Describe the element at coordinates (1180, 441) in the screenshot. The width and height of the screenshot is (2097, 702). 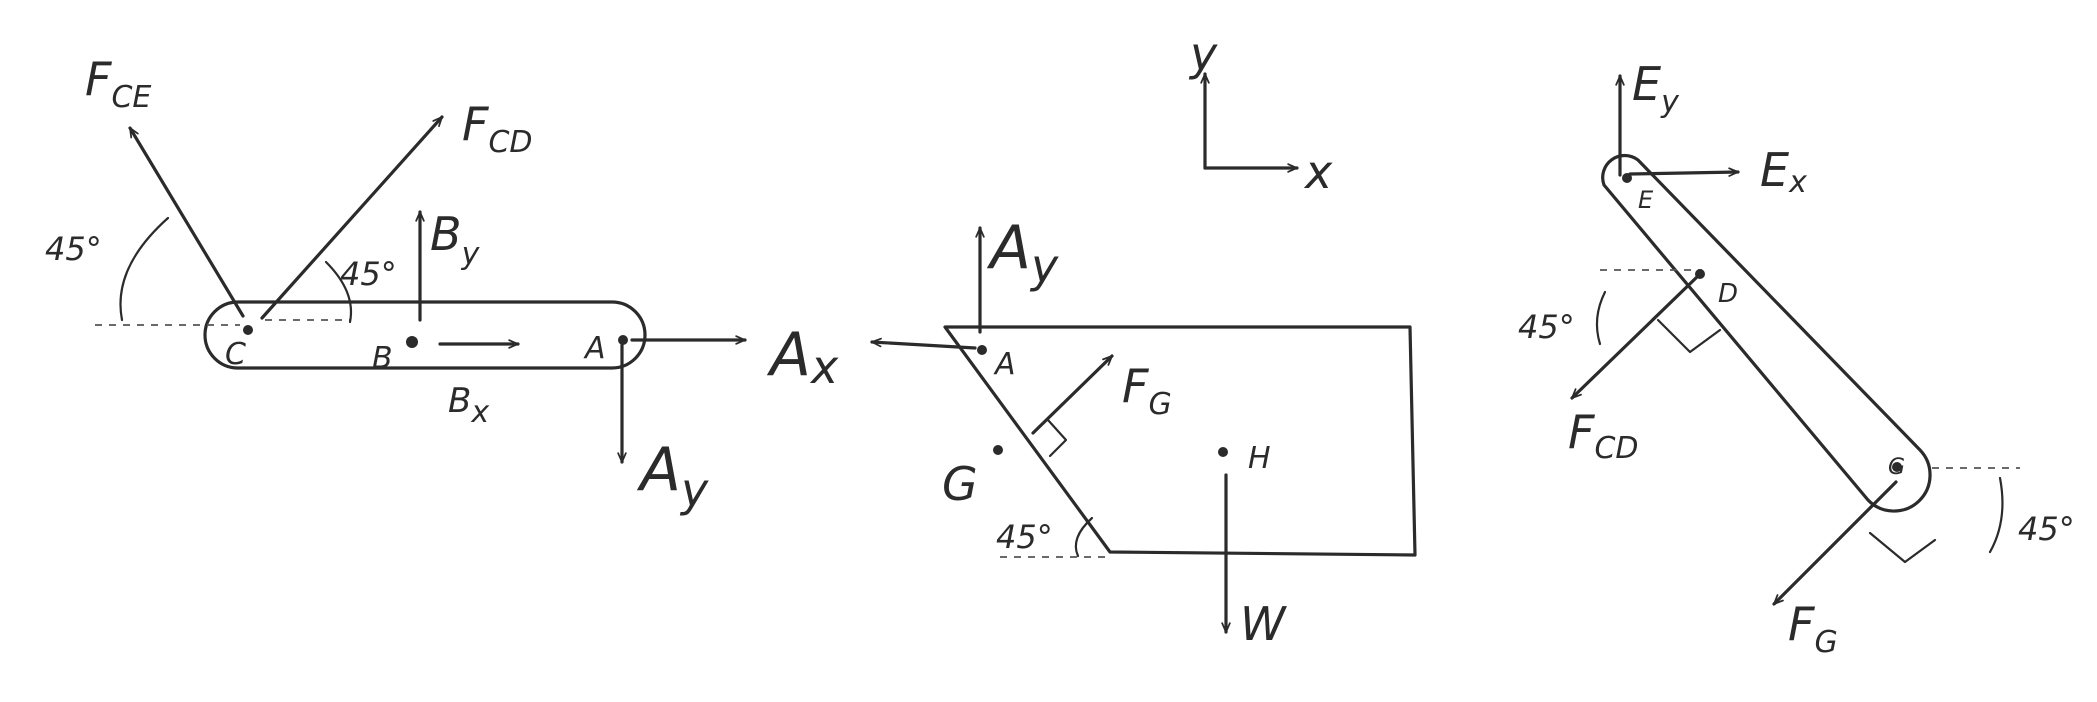
I see `plate-body` at that location.